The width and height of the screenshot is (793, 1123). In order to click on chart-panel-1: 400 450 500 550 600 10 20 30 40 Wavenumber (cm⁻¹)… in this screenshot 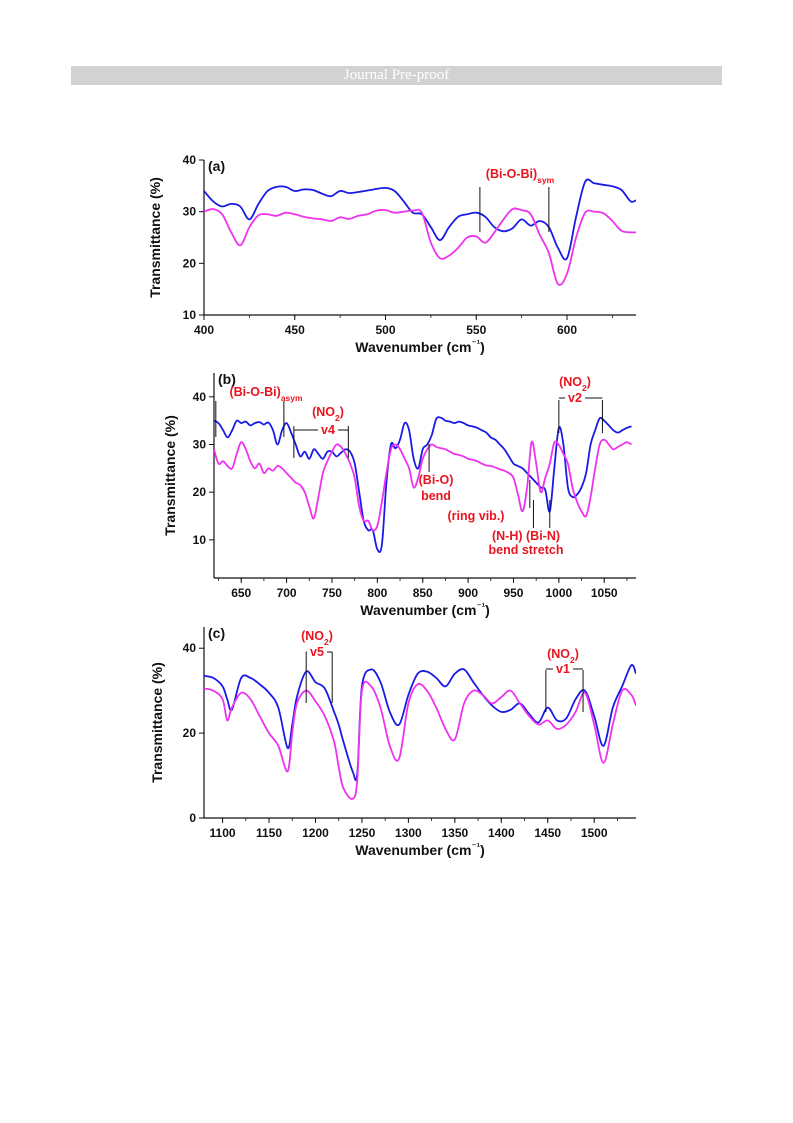, I will do `click(391, 254)`.